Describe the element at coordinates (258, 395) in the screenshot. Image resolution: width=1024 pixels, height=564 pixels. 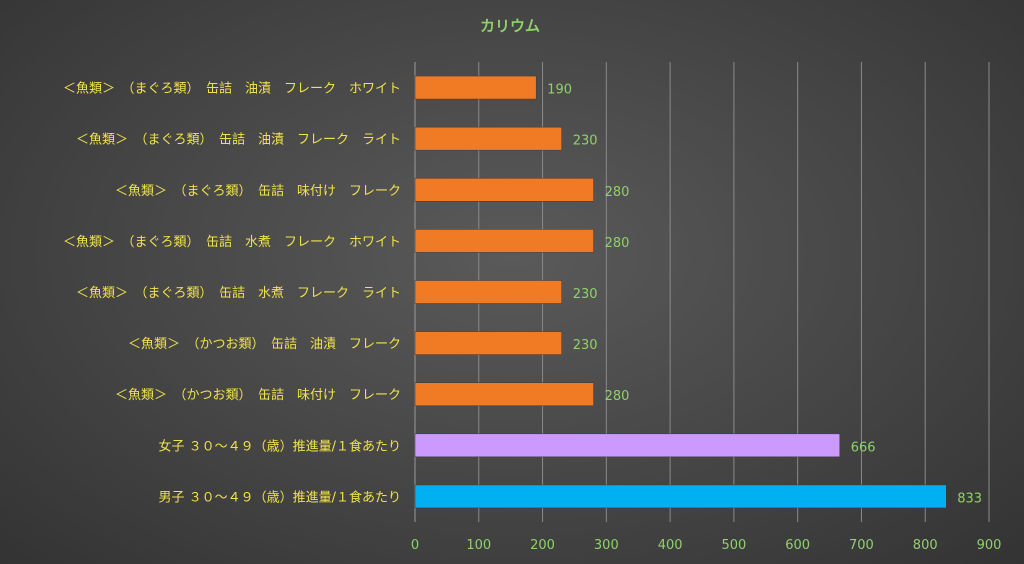
I see `category-label: ＜魚類＞ （かつお類） 缶詰 味付け フレーク` at that location.